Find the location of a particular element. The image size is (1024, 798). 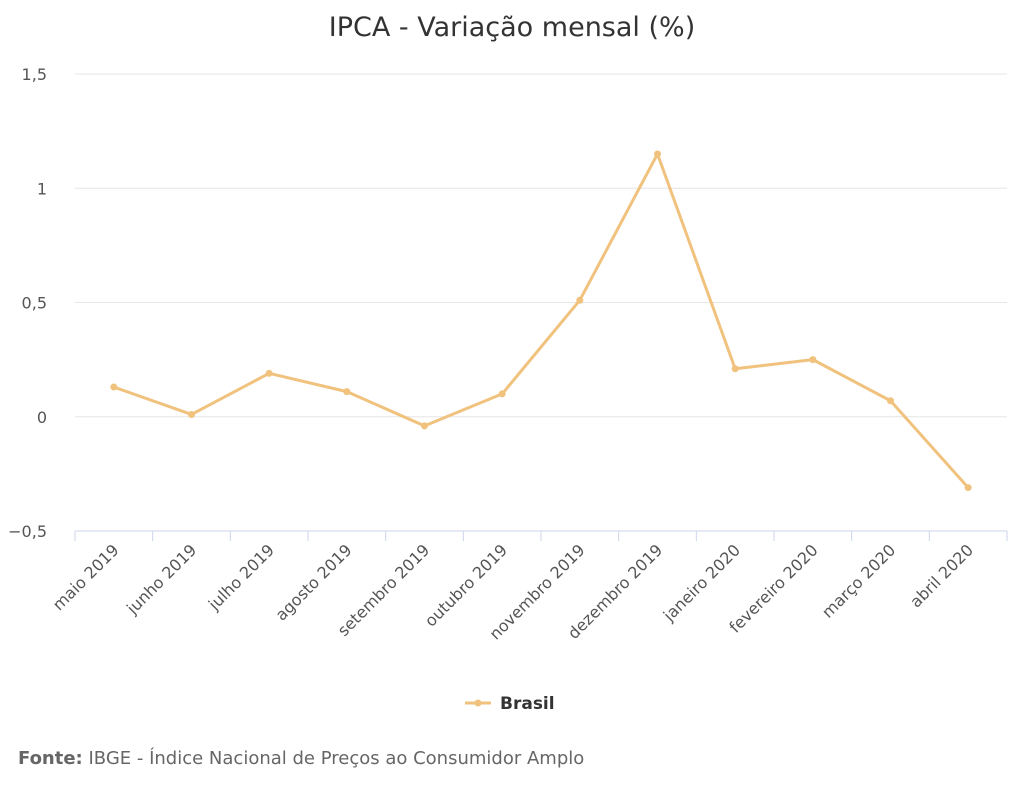

y-tick-label: −0,5 is located at coordinates (27, 531).